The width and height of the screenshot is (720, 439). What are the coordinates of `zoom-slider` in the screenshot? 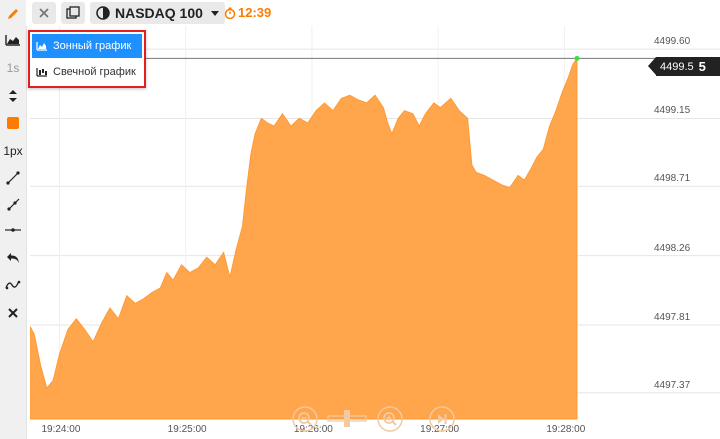 It's located at (347, 419).